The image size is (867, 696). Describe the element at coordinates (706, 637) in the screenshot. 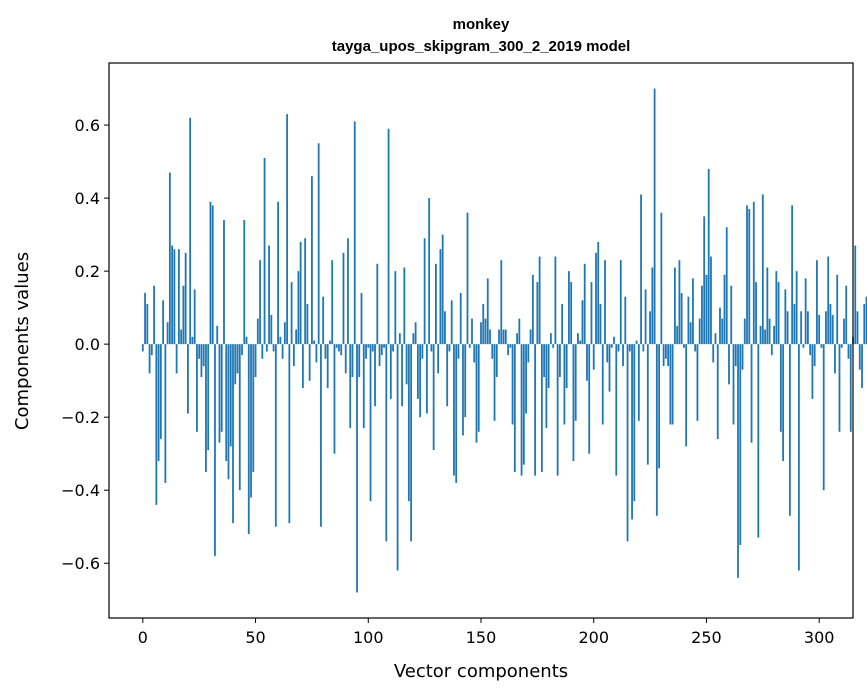

I see `x-tick-label: 250` at that location.